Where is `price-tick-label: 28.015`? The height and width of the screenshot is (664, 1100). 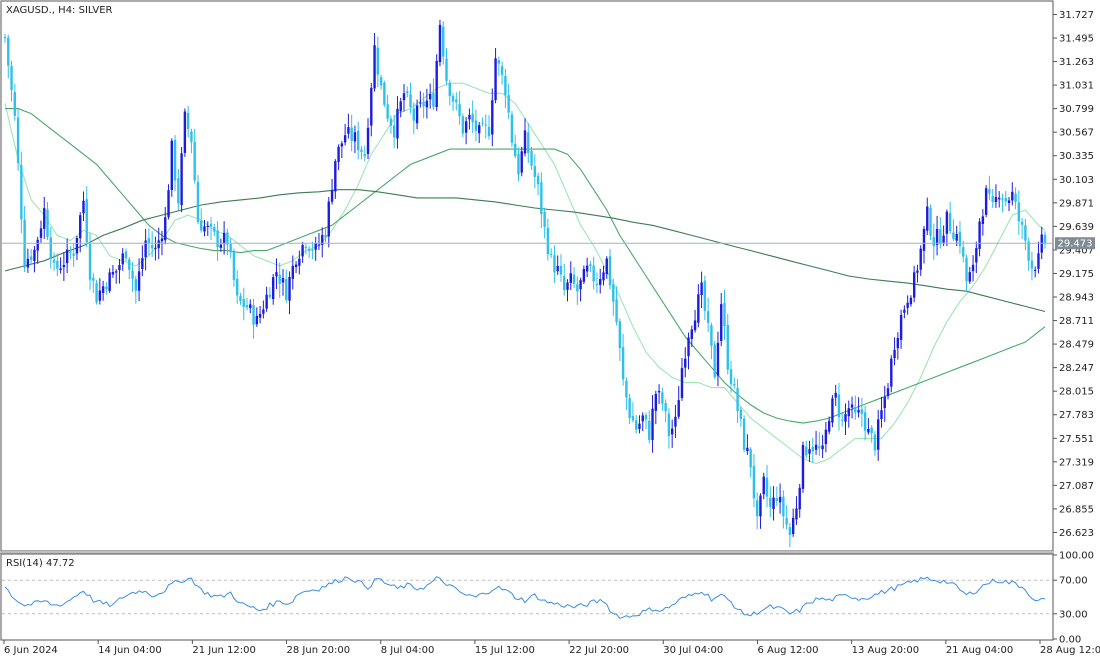
price-tick-label: 28.015 is located at coordinates (1076, 392).